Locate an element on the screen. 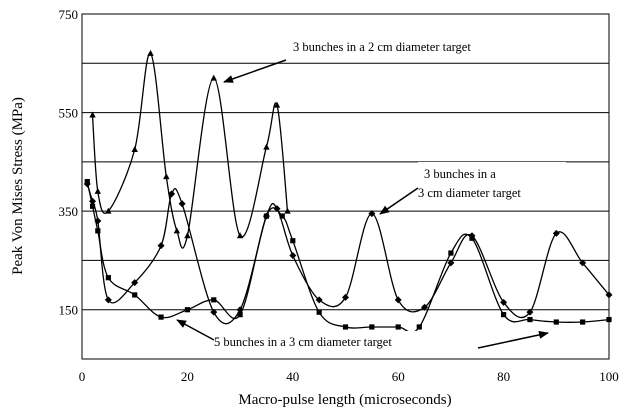  annotation-3-bunches-2cm: 3 bunches in a 2 cm diameter target is located at coordinates (382, 47).